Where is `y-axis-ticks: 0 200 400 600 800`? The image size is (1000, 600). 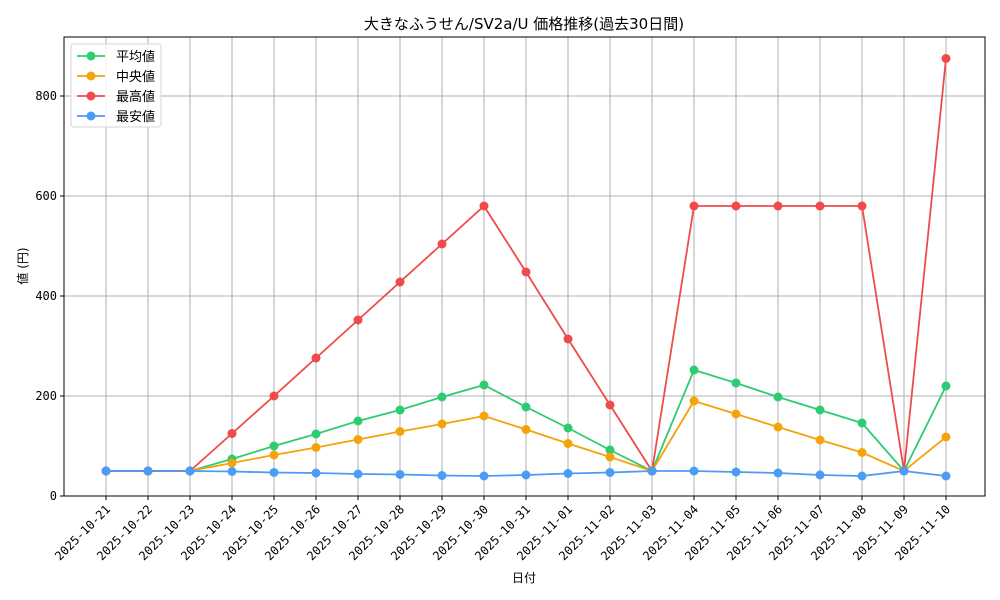
y-axis-ticks: 0 200 400 600 800 is located at coordinates (49, 296).